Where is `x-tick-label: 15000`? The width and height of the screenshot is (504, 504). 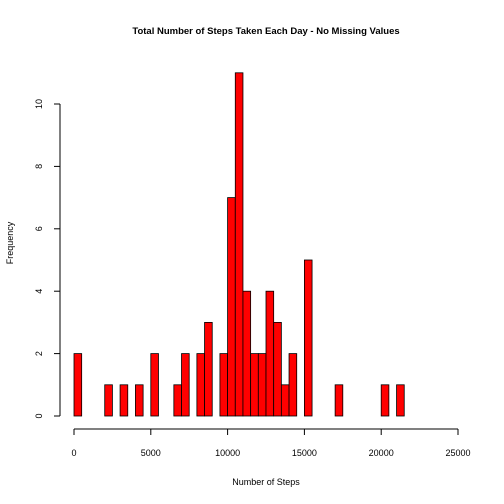
x-tick-label: 15000 is located at coordinates (304, 453).